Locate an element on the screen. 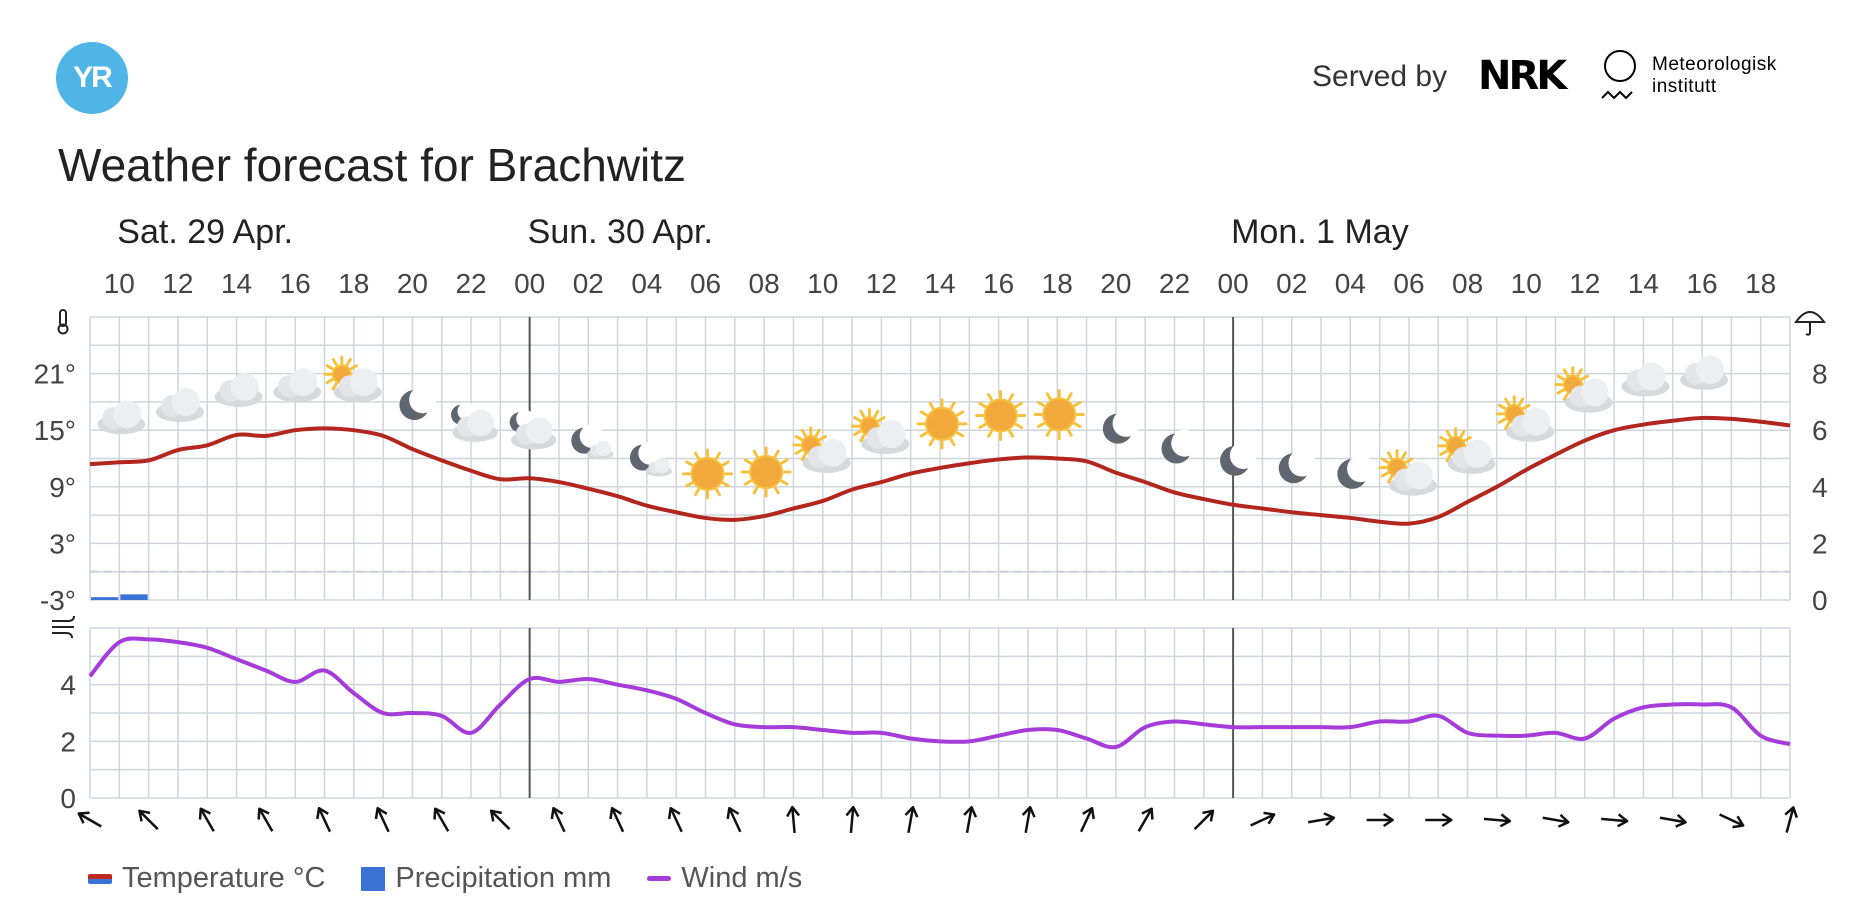 The width and height of the screenshot is (1856, 908). umbrella-canopy is located at coordinates (1810, 317).